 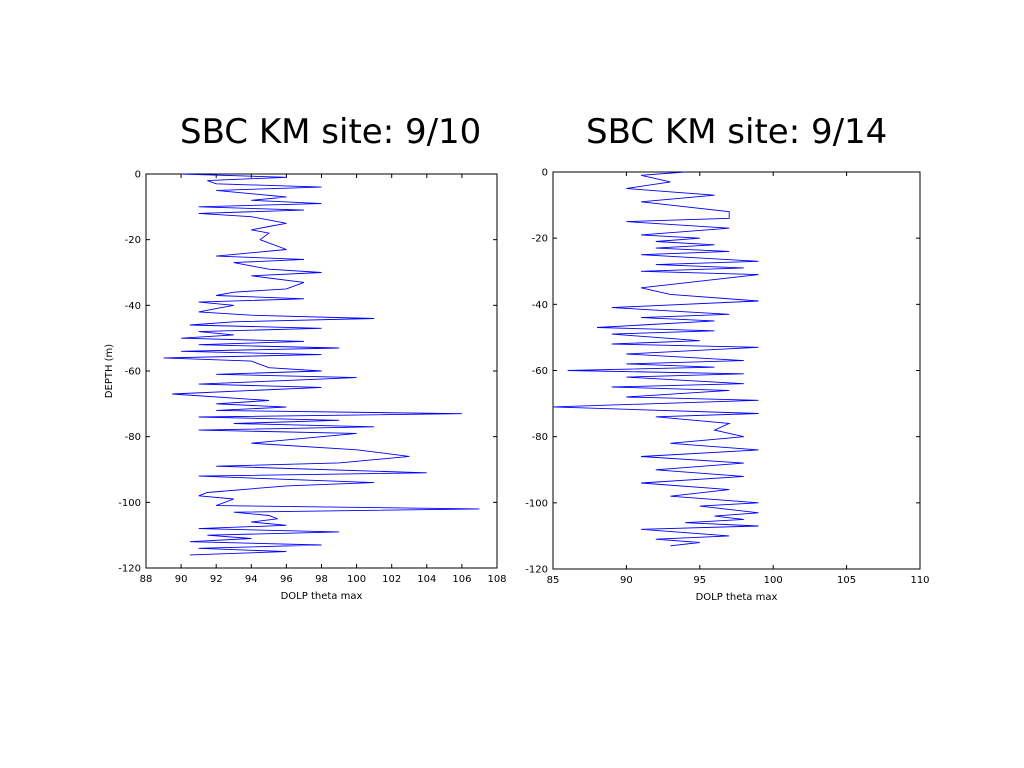 What do you see at coordinates (496, 579) in the screenshot?
I see `x-tick-label: 108` at bounding box center [496, 579].